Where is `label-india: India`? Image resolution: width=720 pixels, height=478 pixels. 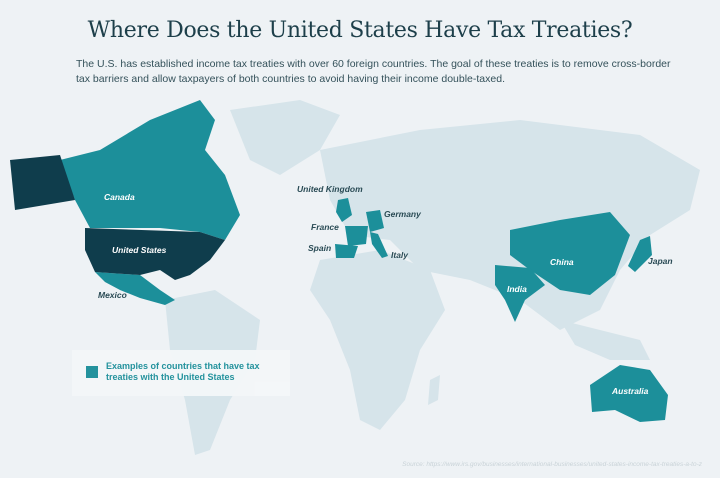
label-india: India is located at coordinates (517, 289).